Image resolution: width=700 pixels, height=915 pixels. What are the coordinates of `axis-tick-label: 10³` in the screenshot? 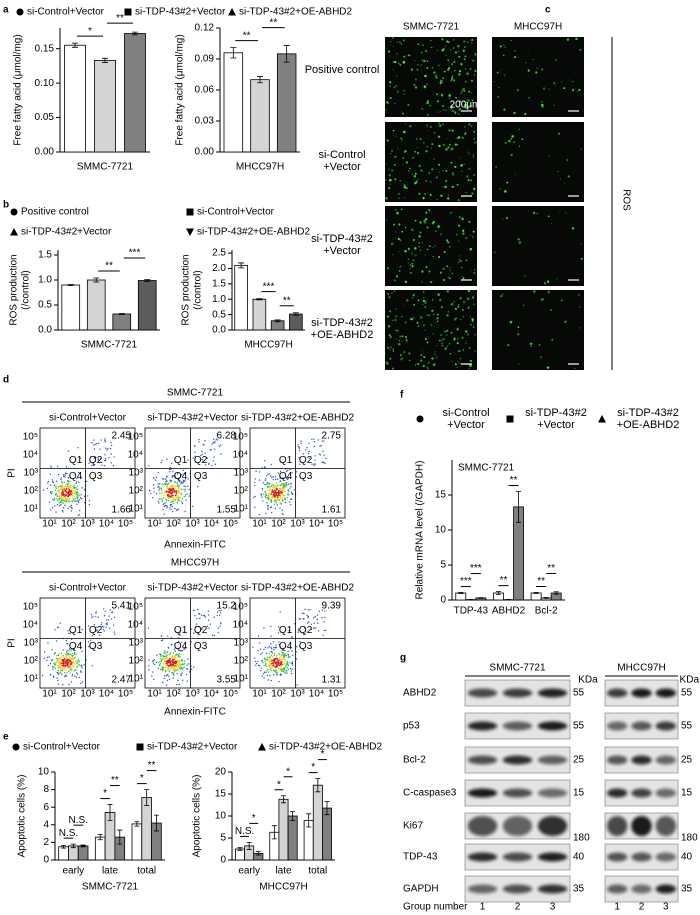 It's located at (31, 643).